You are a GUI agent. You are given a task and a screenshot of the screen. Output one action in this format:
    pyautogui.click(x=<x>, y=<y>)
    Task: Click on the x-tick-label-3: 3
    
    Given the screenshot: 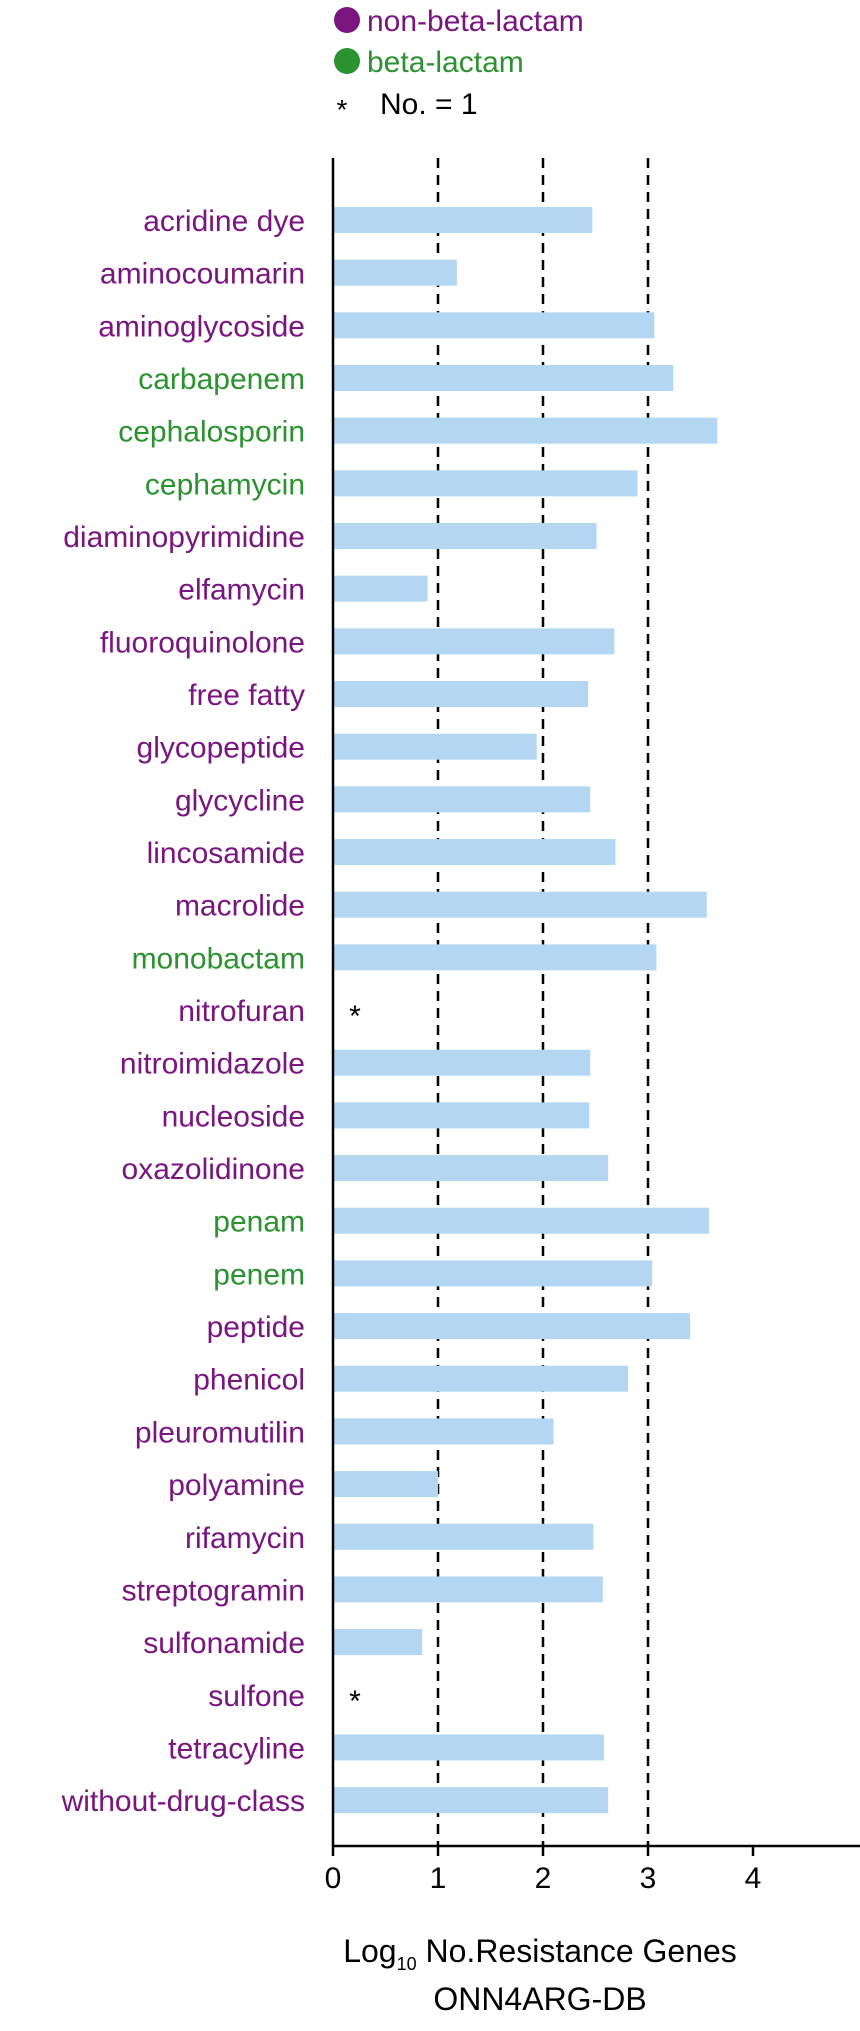 What is the action you would take?
    pyautogui.click(x=648, y=1878)
    